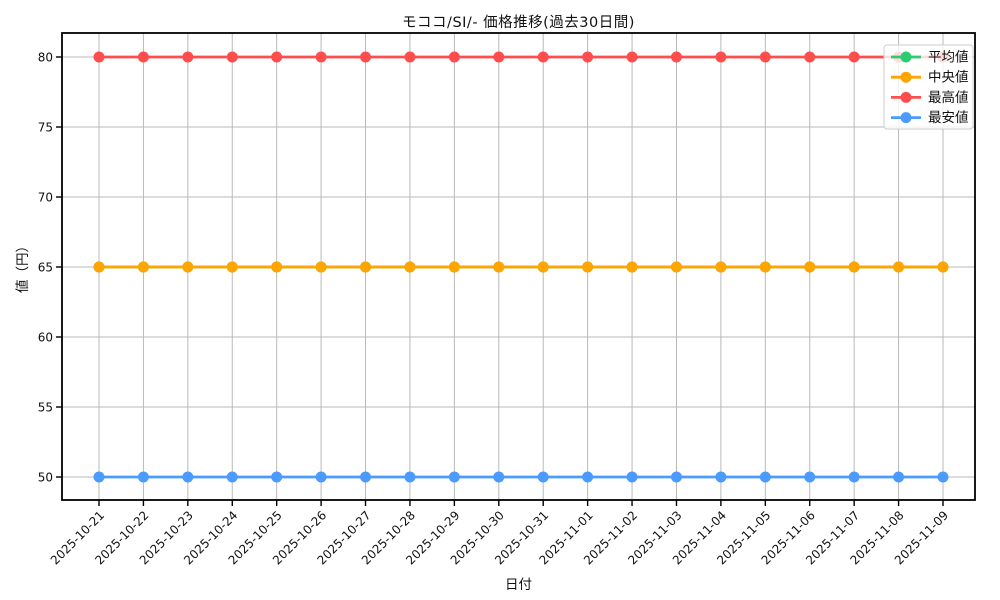 This screenshot has width=1000, height=600. I want to click on legend-label: 最高値, so click(948, 97).